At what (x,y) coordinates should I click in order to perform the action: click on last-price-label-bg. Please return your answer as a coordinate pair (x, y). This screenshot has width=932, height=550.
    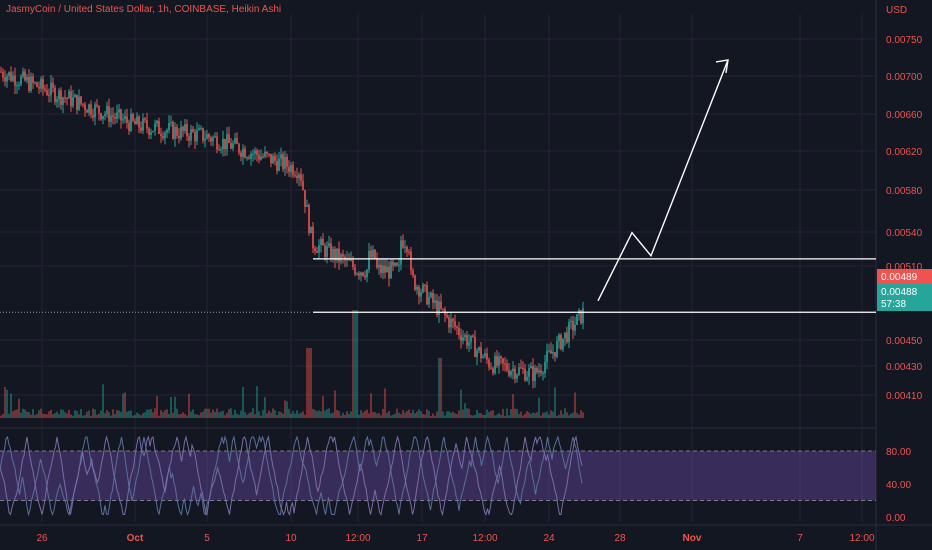
    Looking at the image, I should click on (904, 297).